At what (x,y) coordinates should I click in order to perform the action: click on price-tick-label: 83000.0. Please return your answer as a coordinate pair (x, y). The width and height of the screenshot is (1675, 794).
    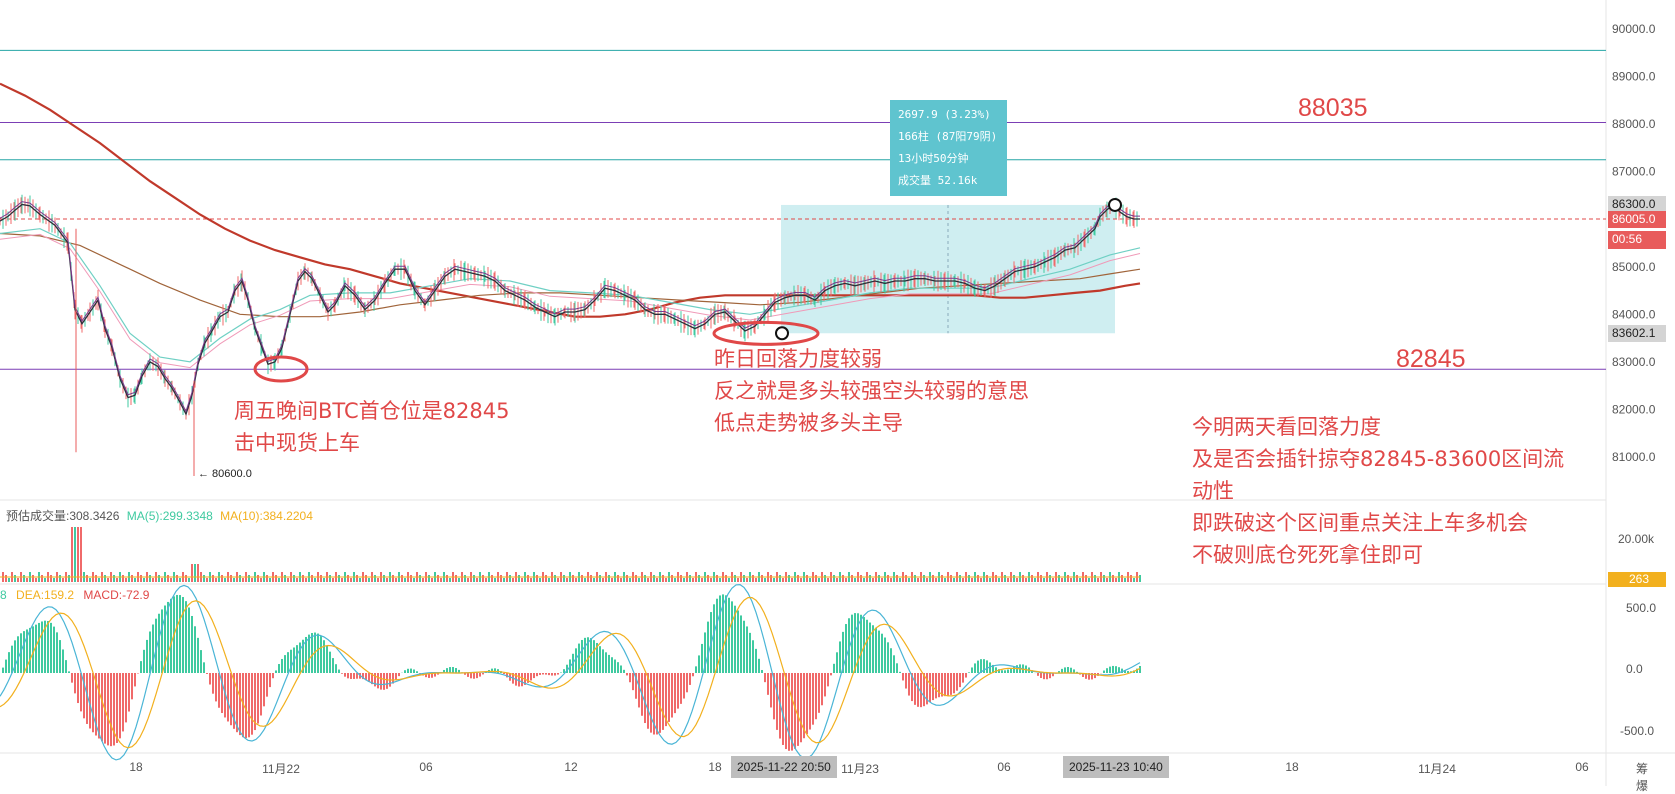
    Looking at the image, I should click on (1634, 362).